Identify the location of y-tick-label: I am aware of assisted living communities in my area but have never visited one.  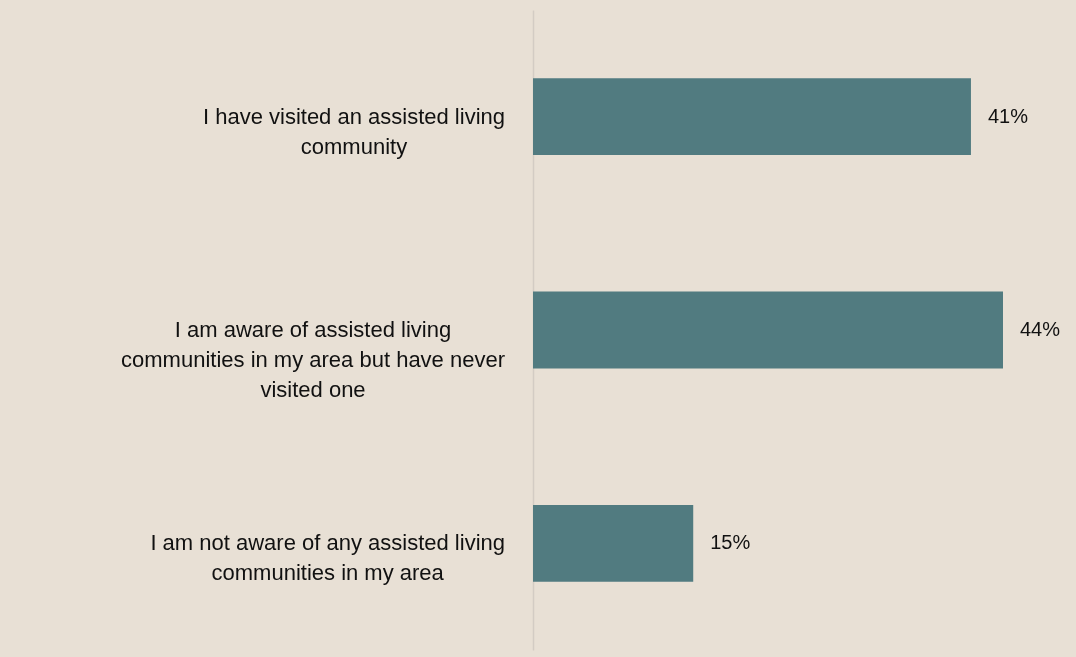
(313, 359).